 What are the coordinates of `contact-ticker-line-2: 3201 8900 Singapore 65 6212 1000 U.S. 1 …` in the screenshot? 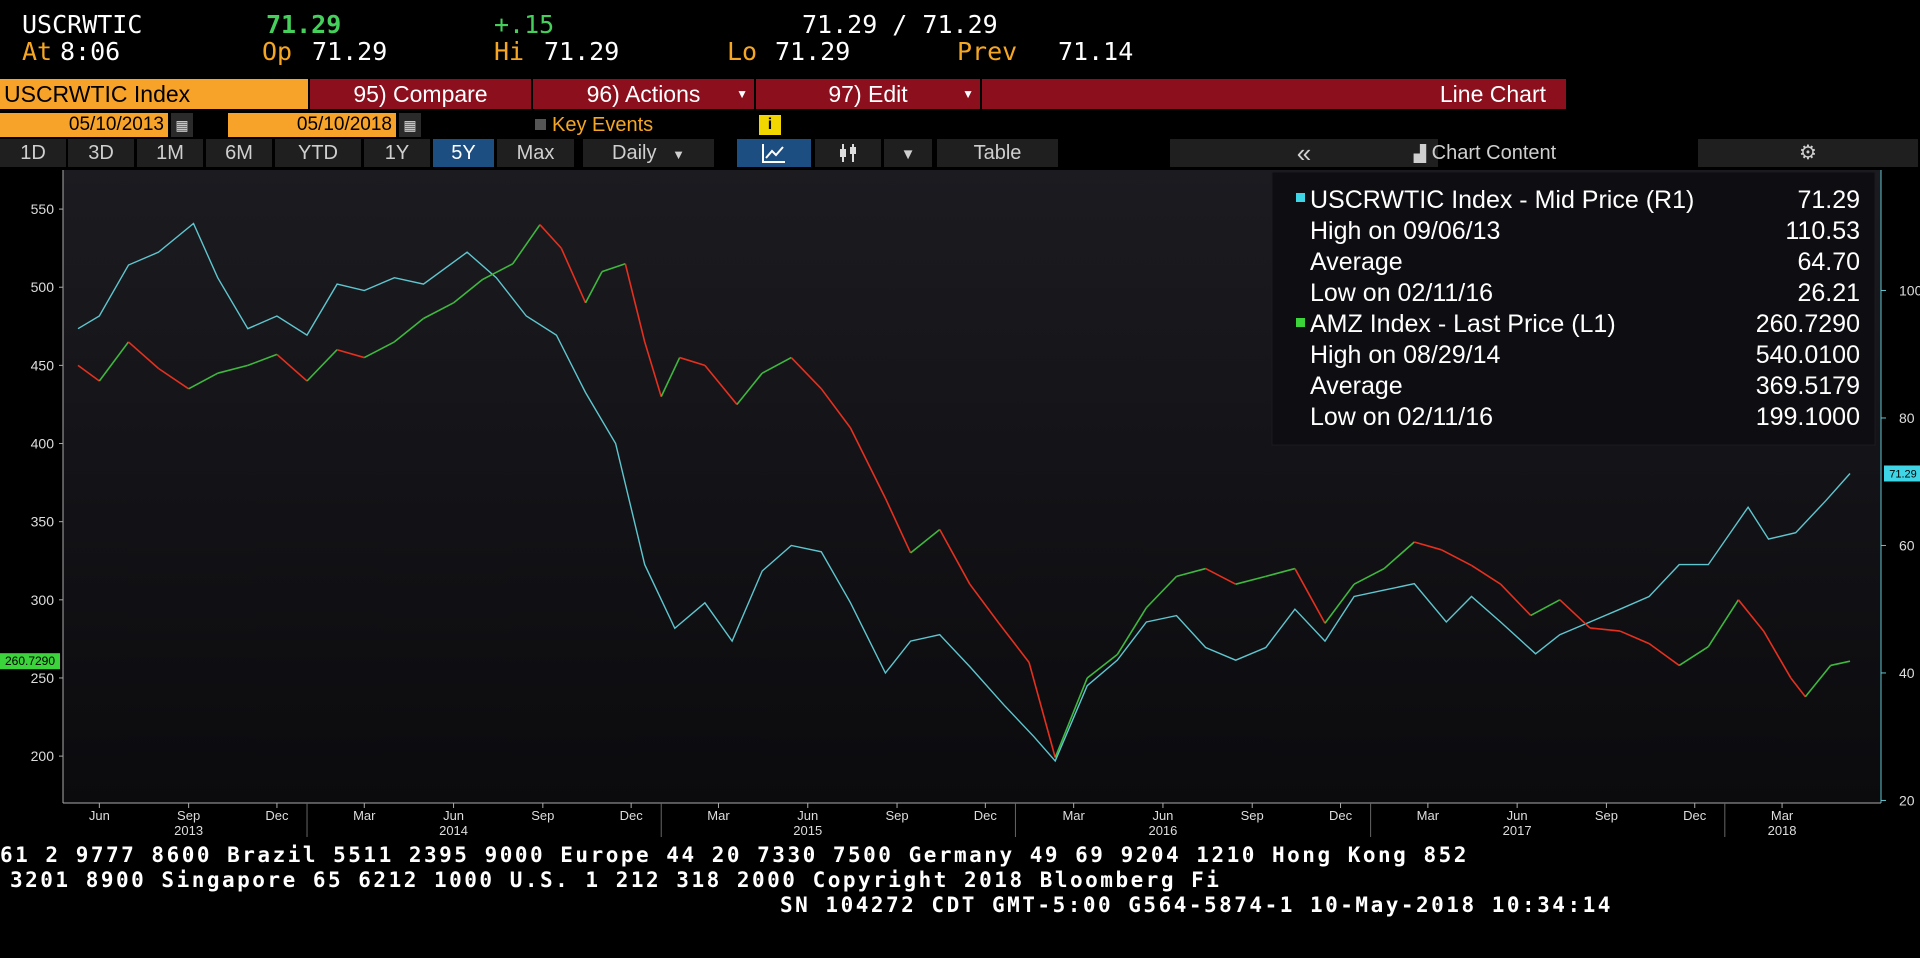 It's located at (616, 880).